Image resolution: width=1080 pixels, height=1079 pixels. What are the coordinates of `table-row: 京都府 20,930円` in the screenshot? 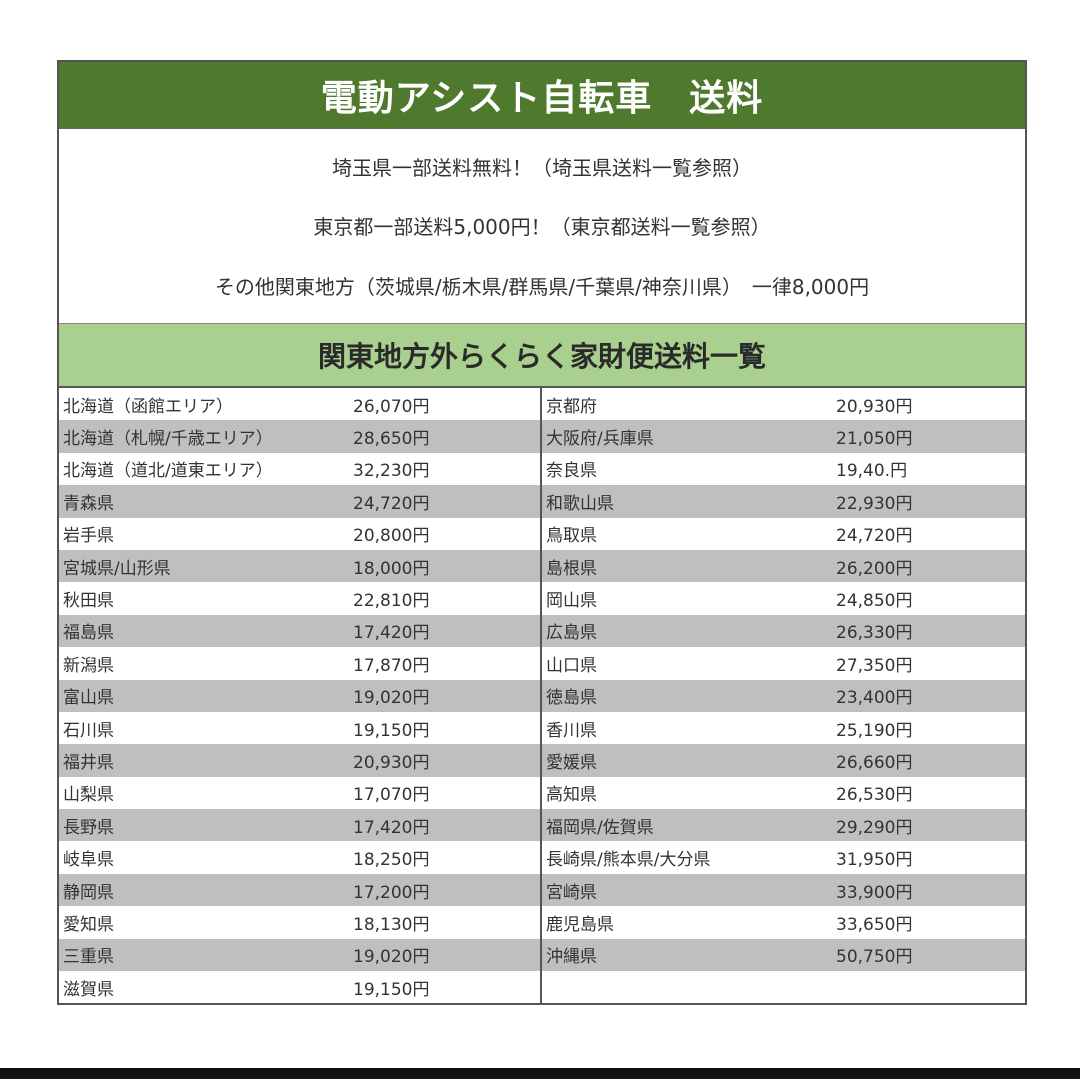 It's located at (783, 404).